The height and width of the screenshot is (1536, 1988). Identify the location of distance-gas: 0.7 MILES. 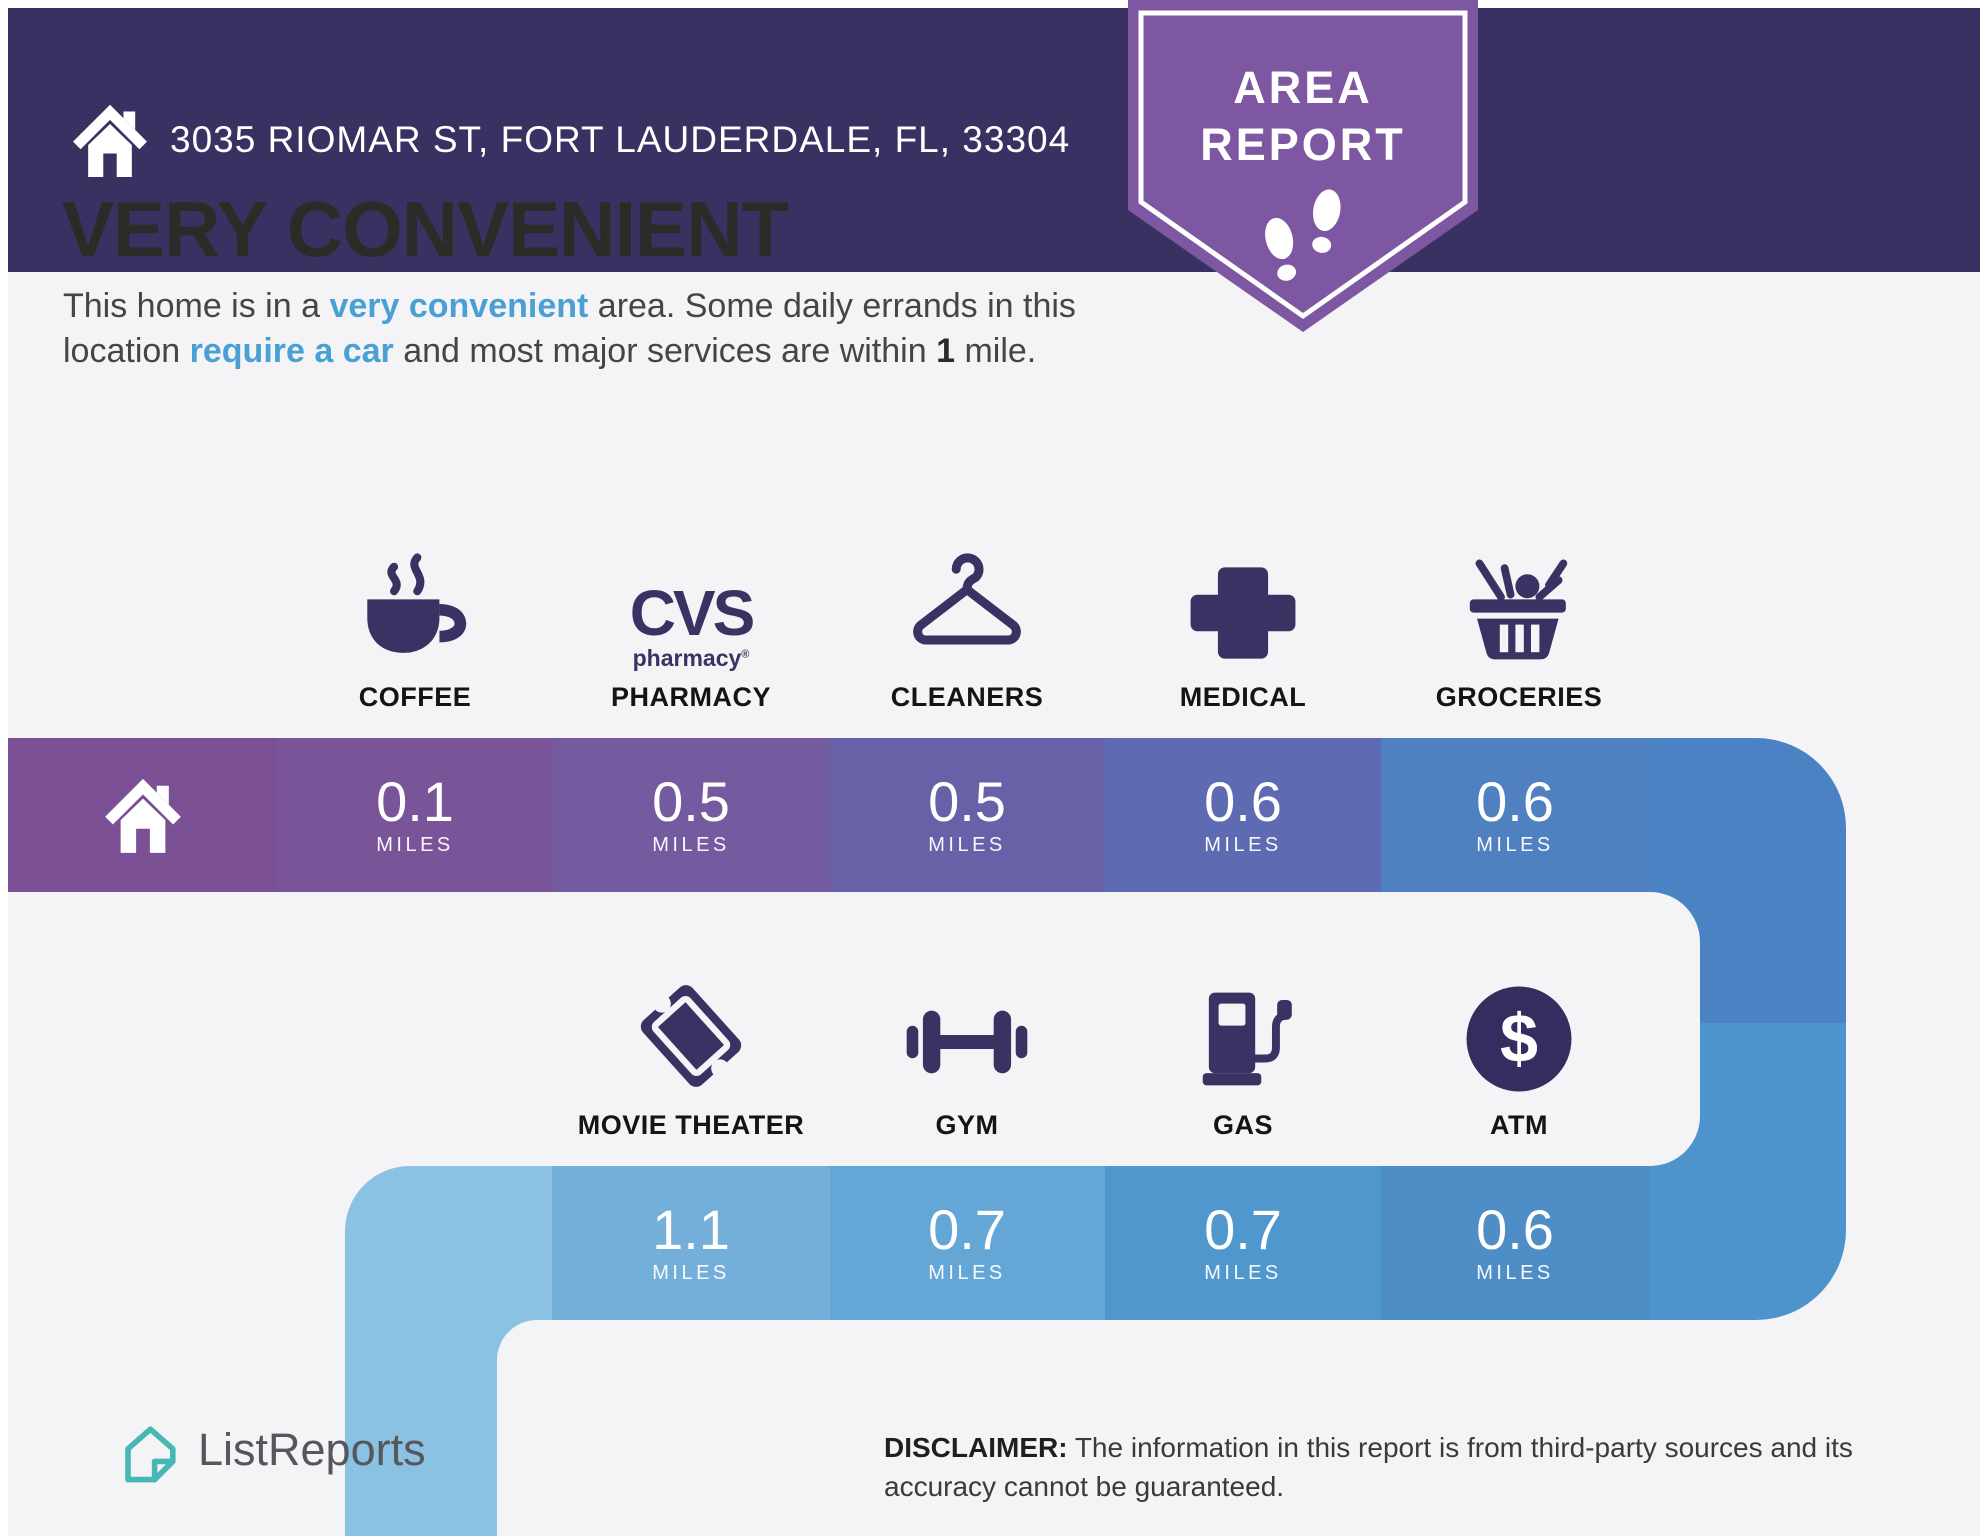
(1243, 1241).